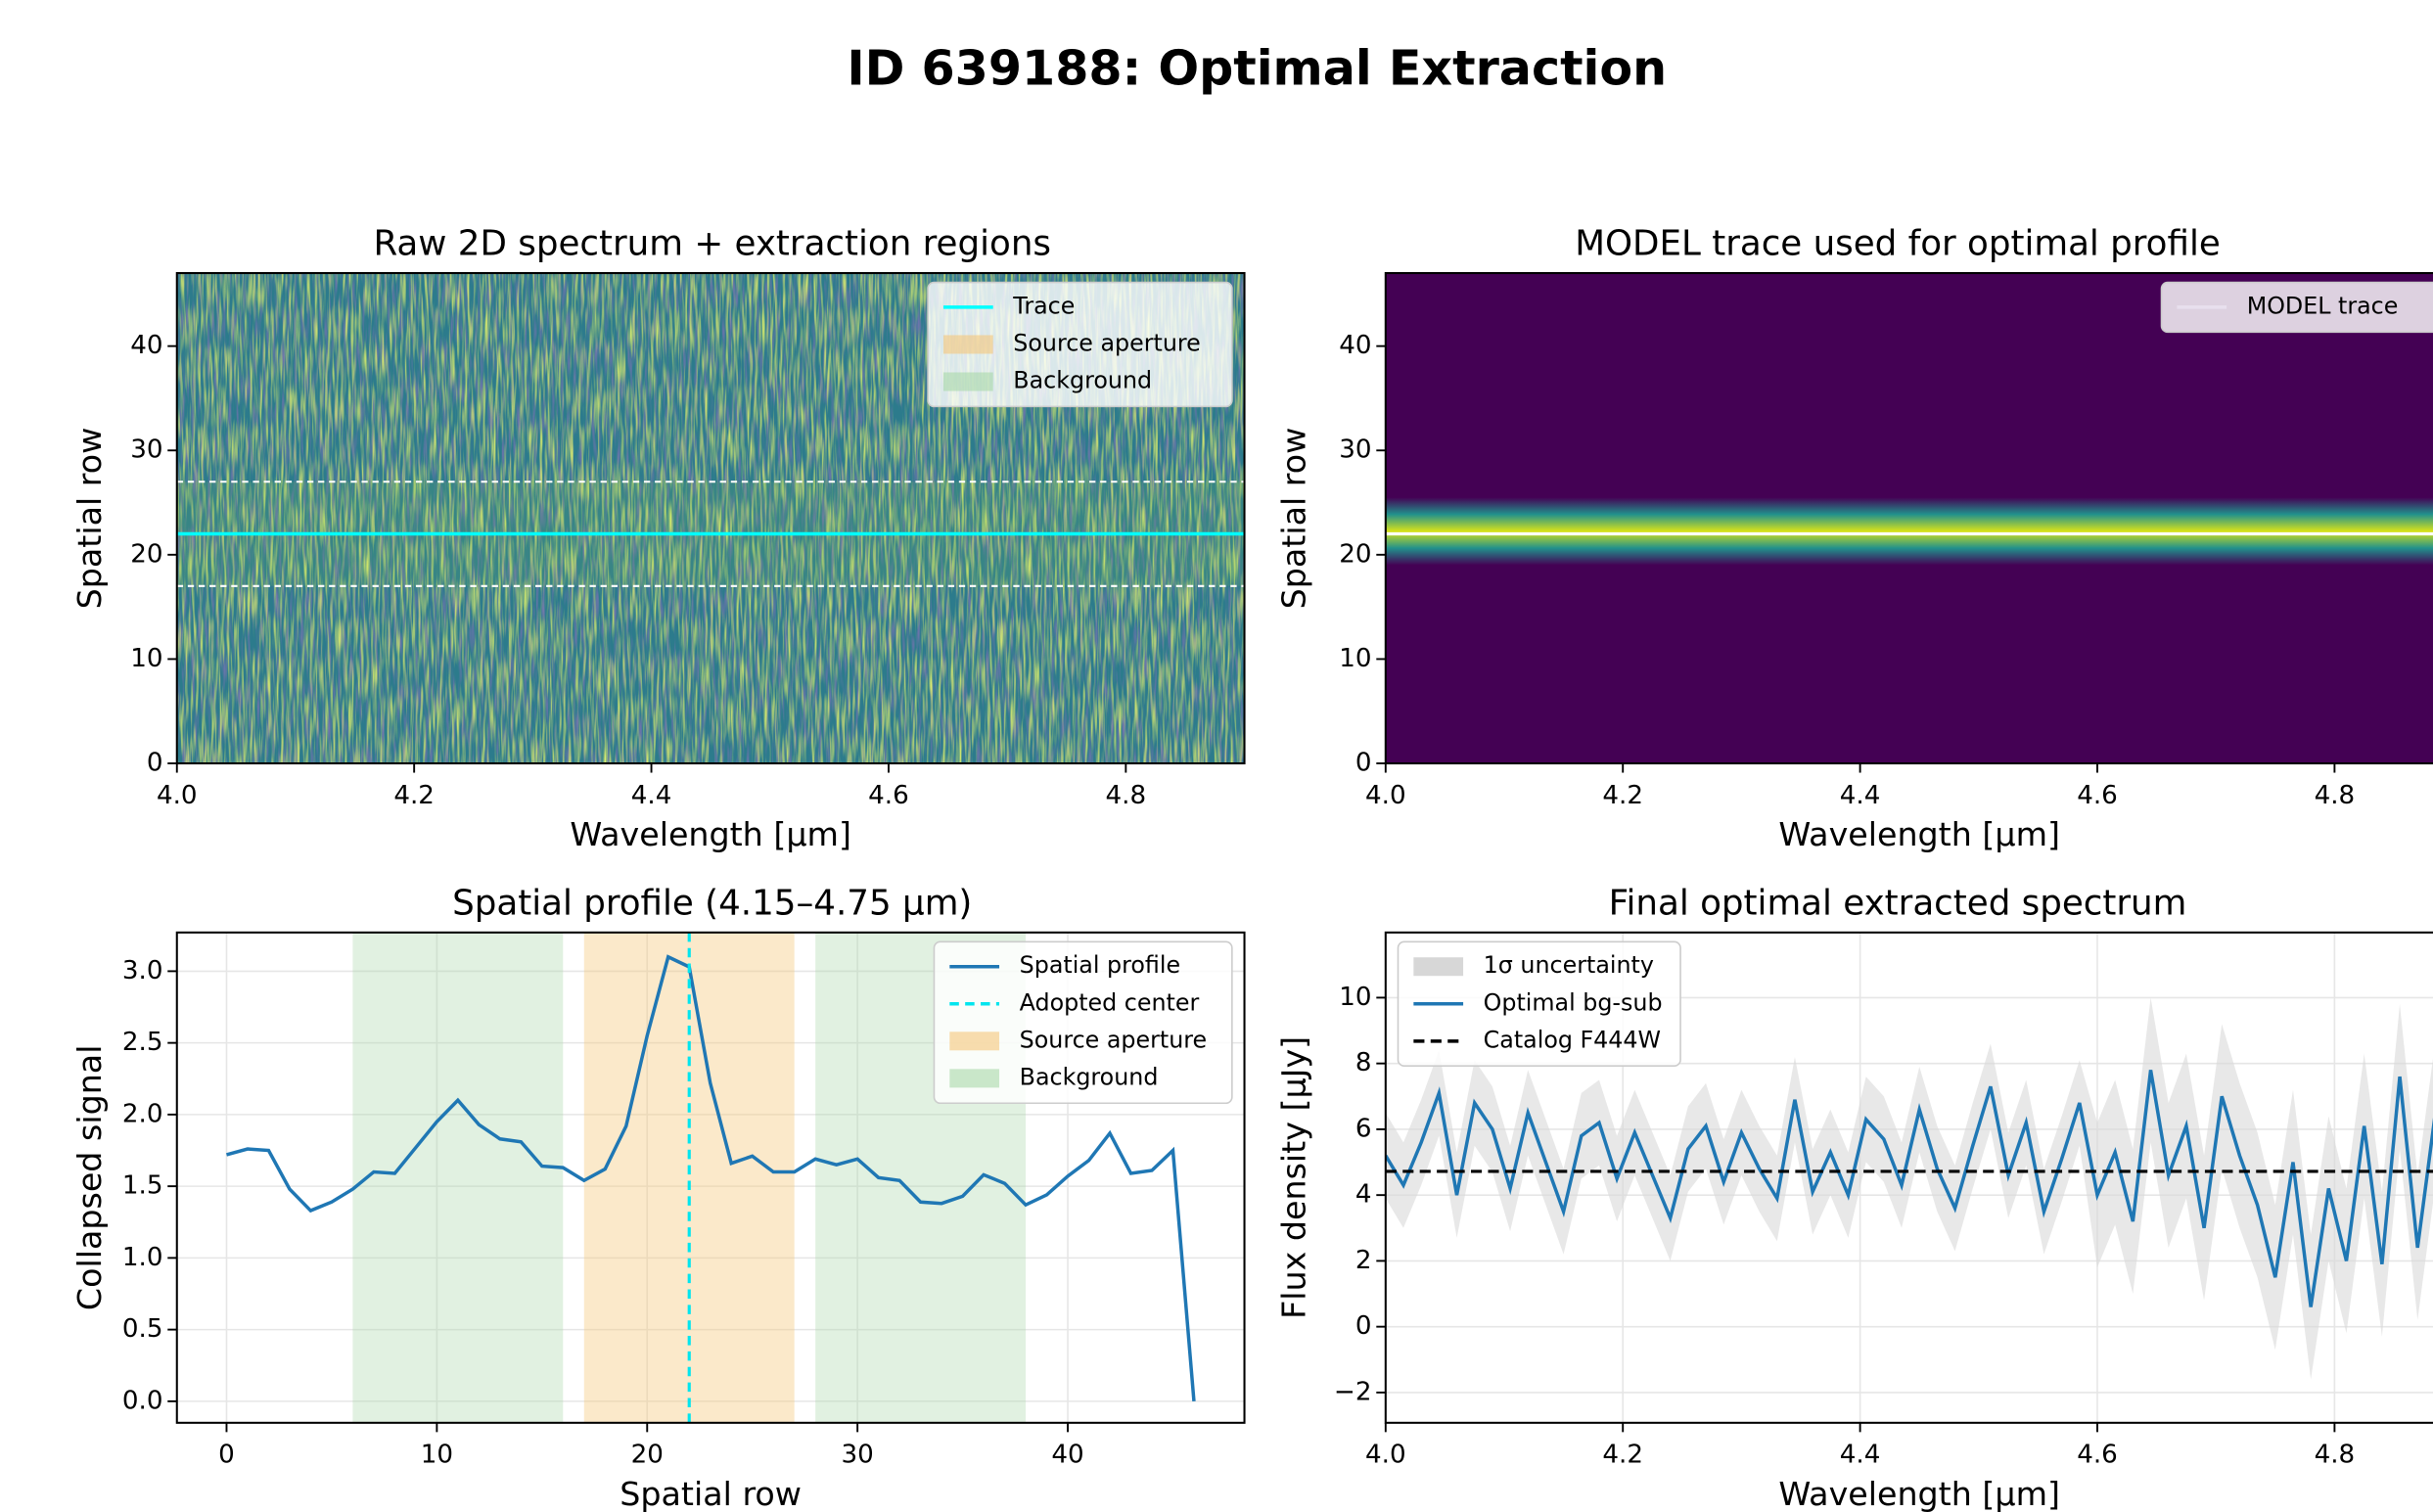  Describe the element at coordinates (1572, 1039) in the screenshot. I see `legend-label: Catalog F444W` at that location.